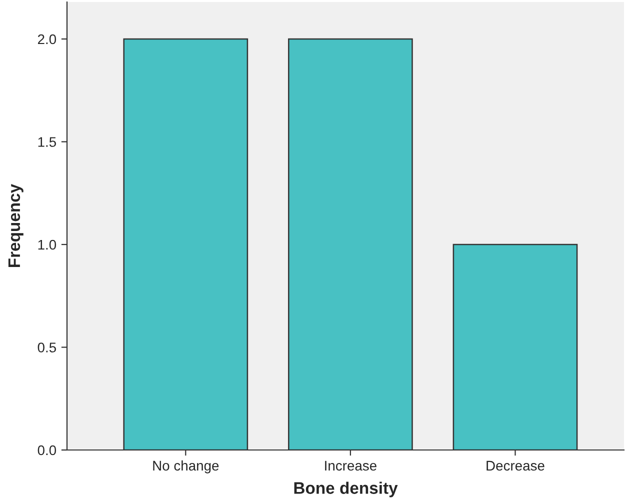  What do you see at coordinates (16, 226) in the screenshot?
I see `y-axis-title: Frequency` at bounding box center [16, 226].